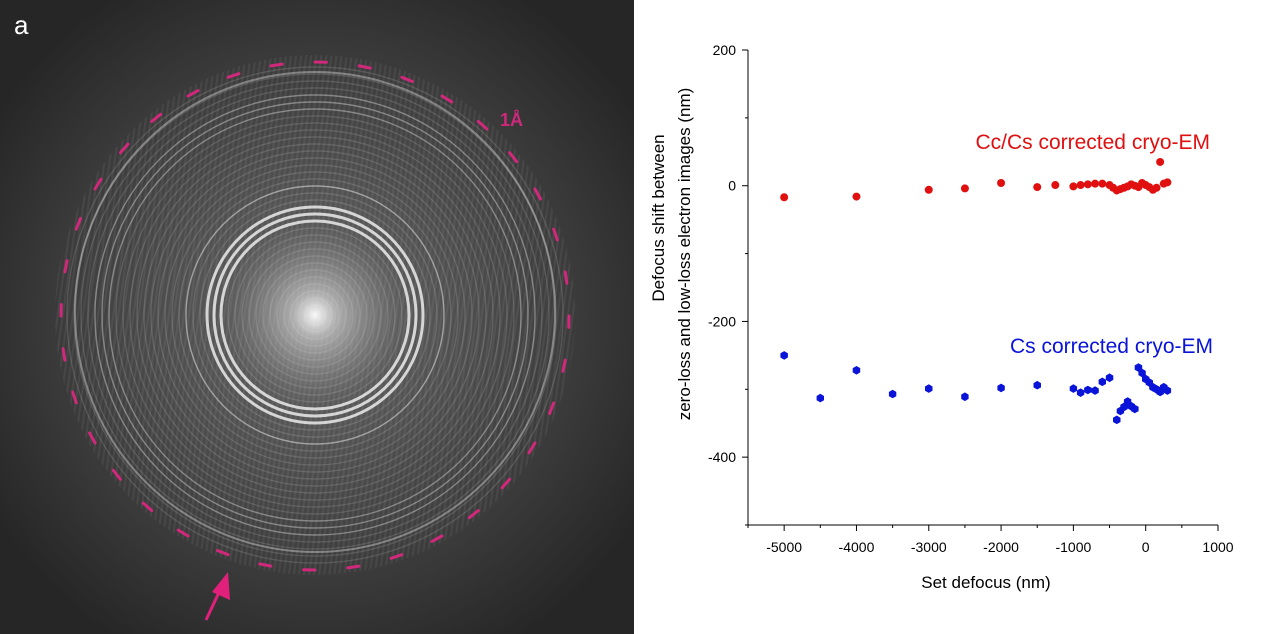 The width and height of the screenshot is (1268, 634). Describe the element at coordinates (511, 120) in the screenshot. I see `resolution-ring-label: 1Å` at that location.